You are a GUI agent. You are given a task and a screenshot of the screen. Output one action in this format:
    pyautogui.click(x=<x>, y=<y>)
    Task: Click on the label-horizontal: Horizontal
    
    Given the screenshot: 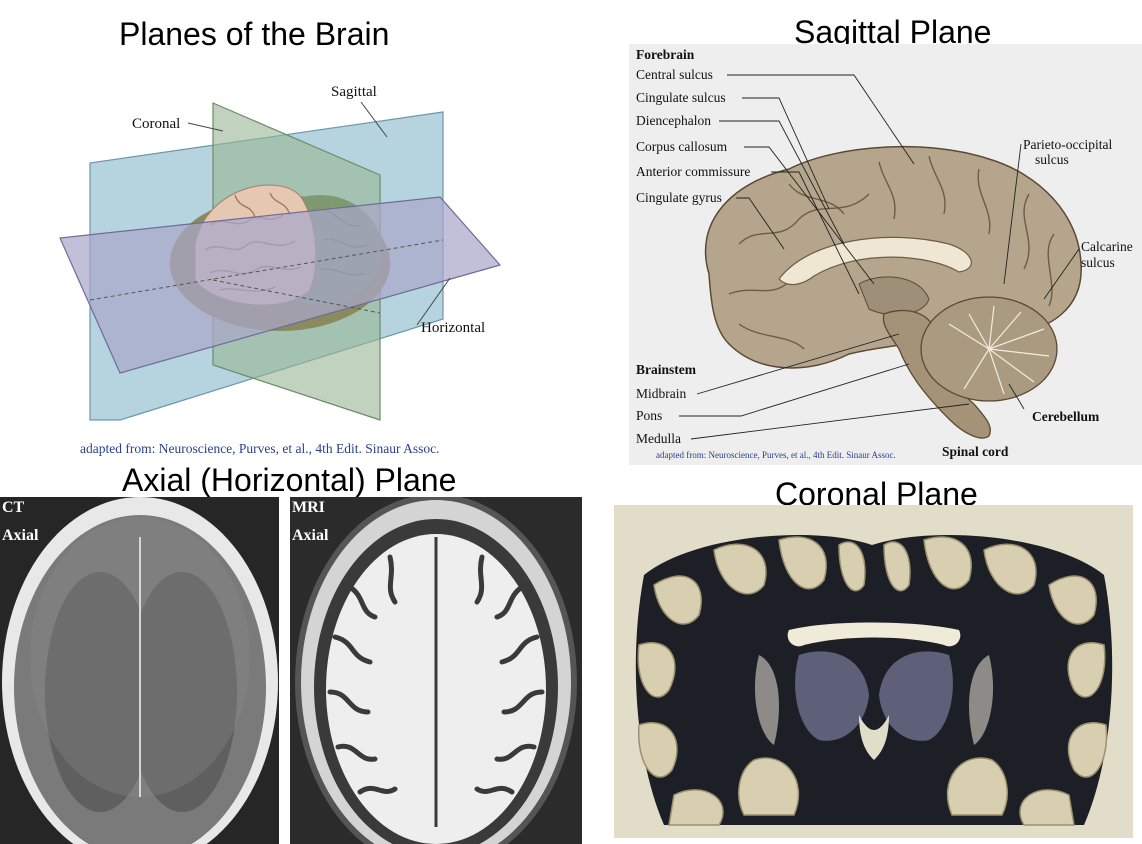 What is the action you would take?
    pyautogui.click(x=453, y=328)
    